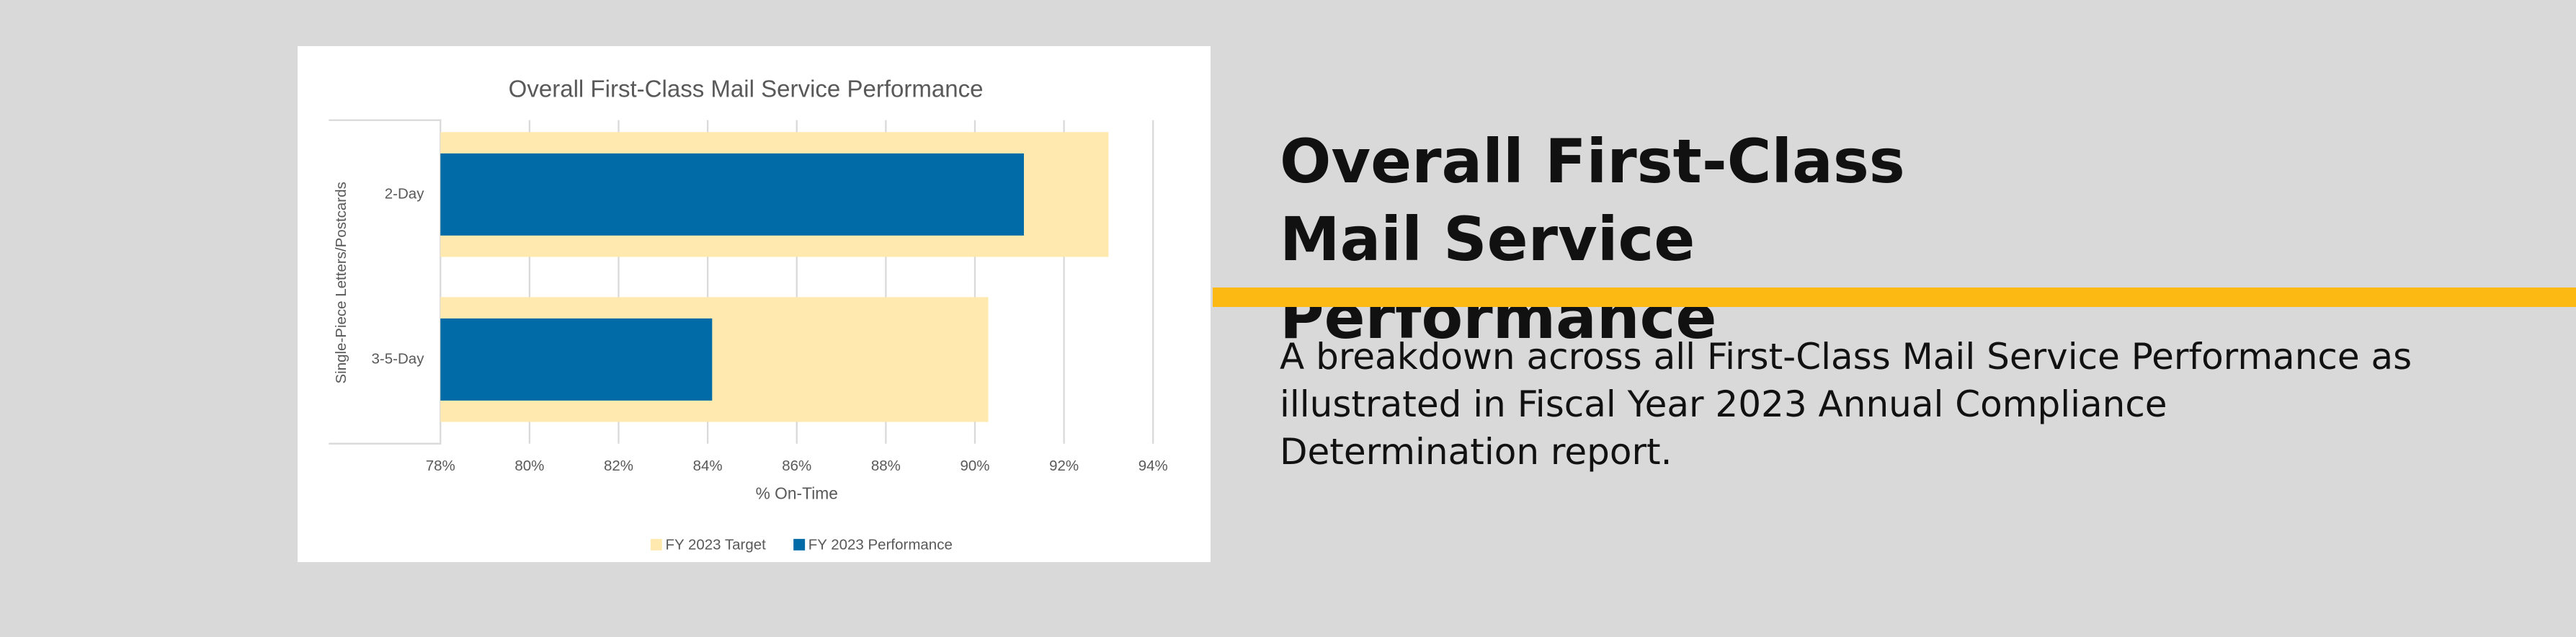 This screenshot has height=637, width=2576. Describe the element at coordinates (529, 466) in the screenshot. I see `x-tick-label: 80%` at that location.